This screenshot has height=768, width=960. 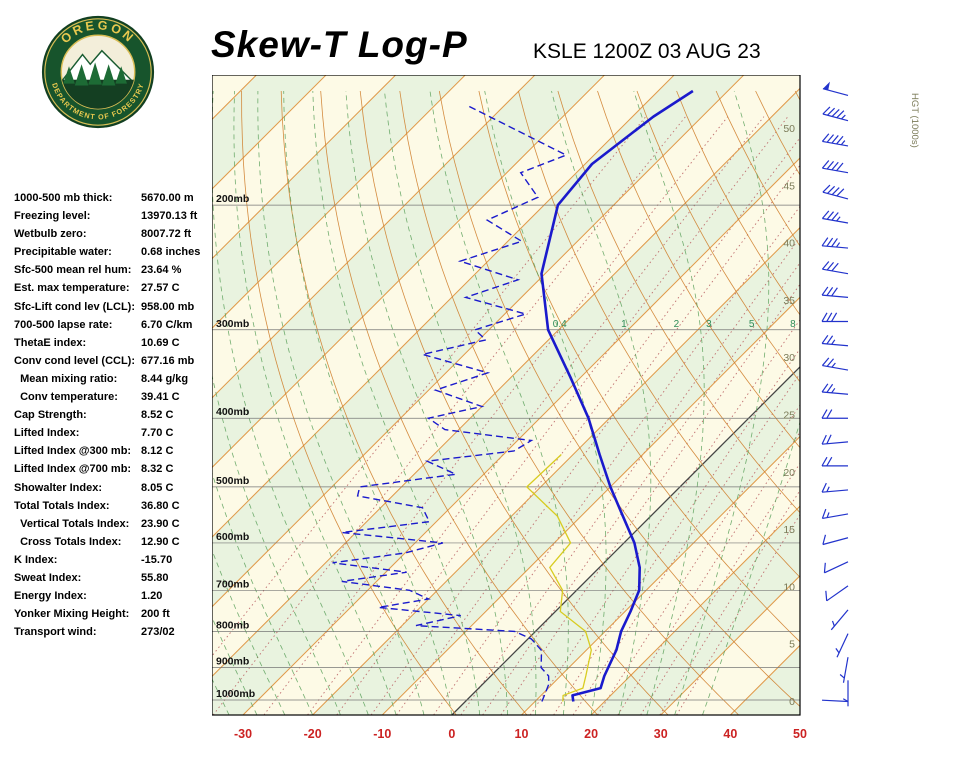 What do you see at coordinates (72, 288) in the screenshot?
I see `index-label: Est. max temperature:` at bounding box center [72, 288].